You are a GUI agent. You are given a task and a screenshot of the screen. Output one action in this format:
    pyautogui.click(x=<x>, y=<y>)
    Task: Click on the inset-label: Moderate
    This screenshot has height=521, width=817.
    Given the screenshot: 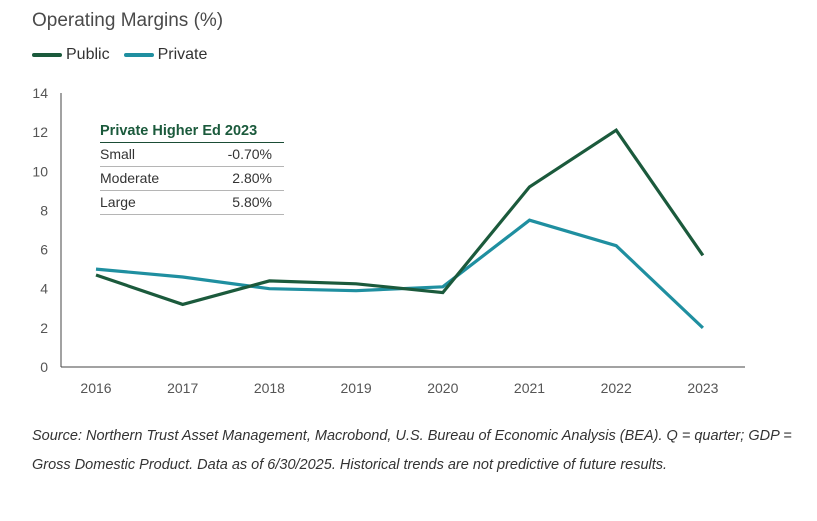 What is the action you would take?
    pyautogui.click(x=130, y=178)
    